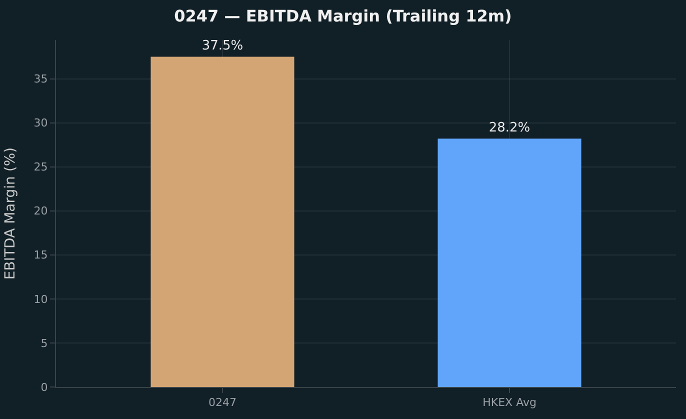 Image resolution: width=686 pixels, height=419 pixels. Describe the element at coordinates (509, 128) in the screenshot. I see `data-label: 28.2%` at that location.